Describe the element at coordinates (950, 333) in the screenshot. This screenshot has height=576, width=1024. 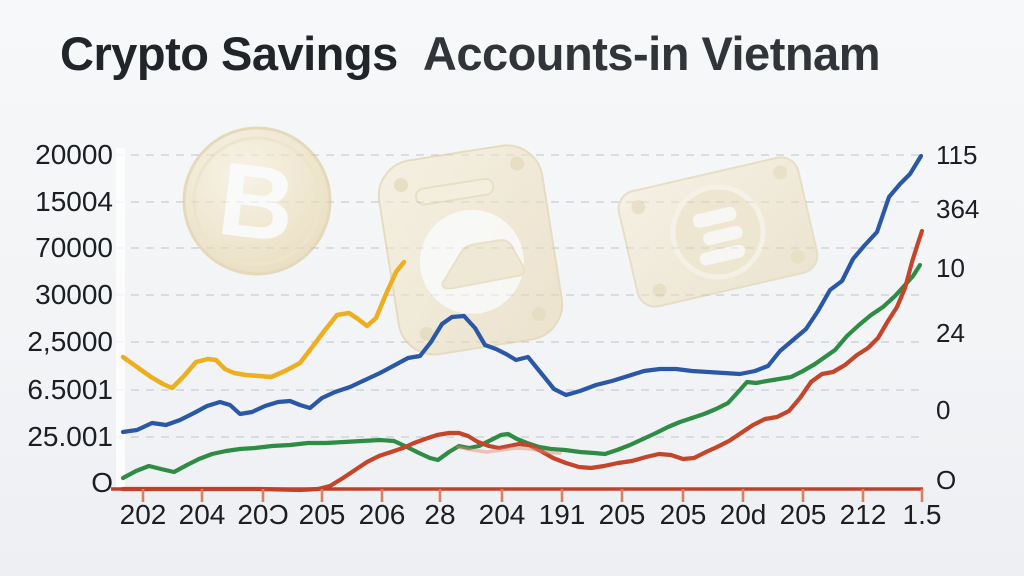
I see `y-right-tick-label: 24` at that location.